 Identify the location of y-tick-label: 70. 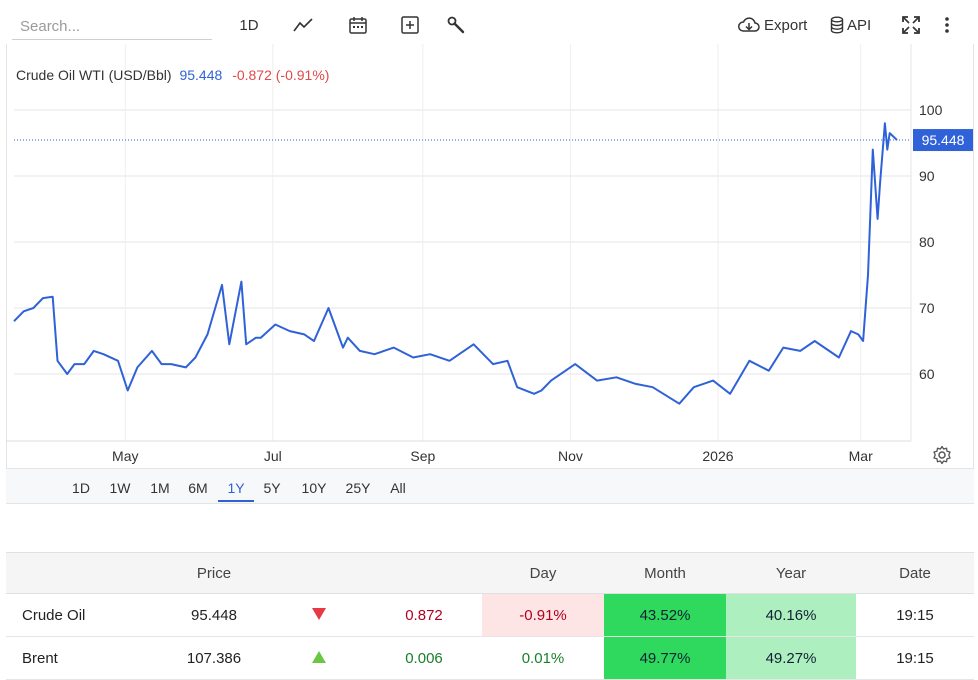
(927, 308).